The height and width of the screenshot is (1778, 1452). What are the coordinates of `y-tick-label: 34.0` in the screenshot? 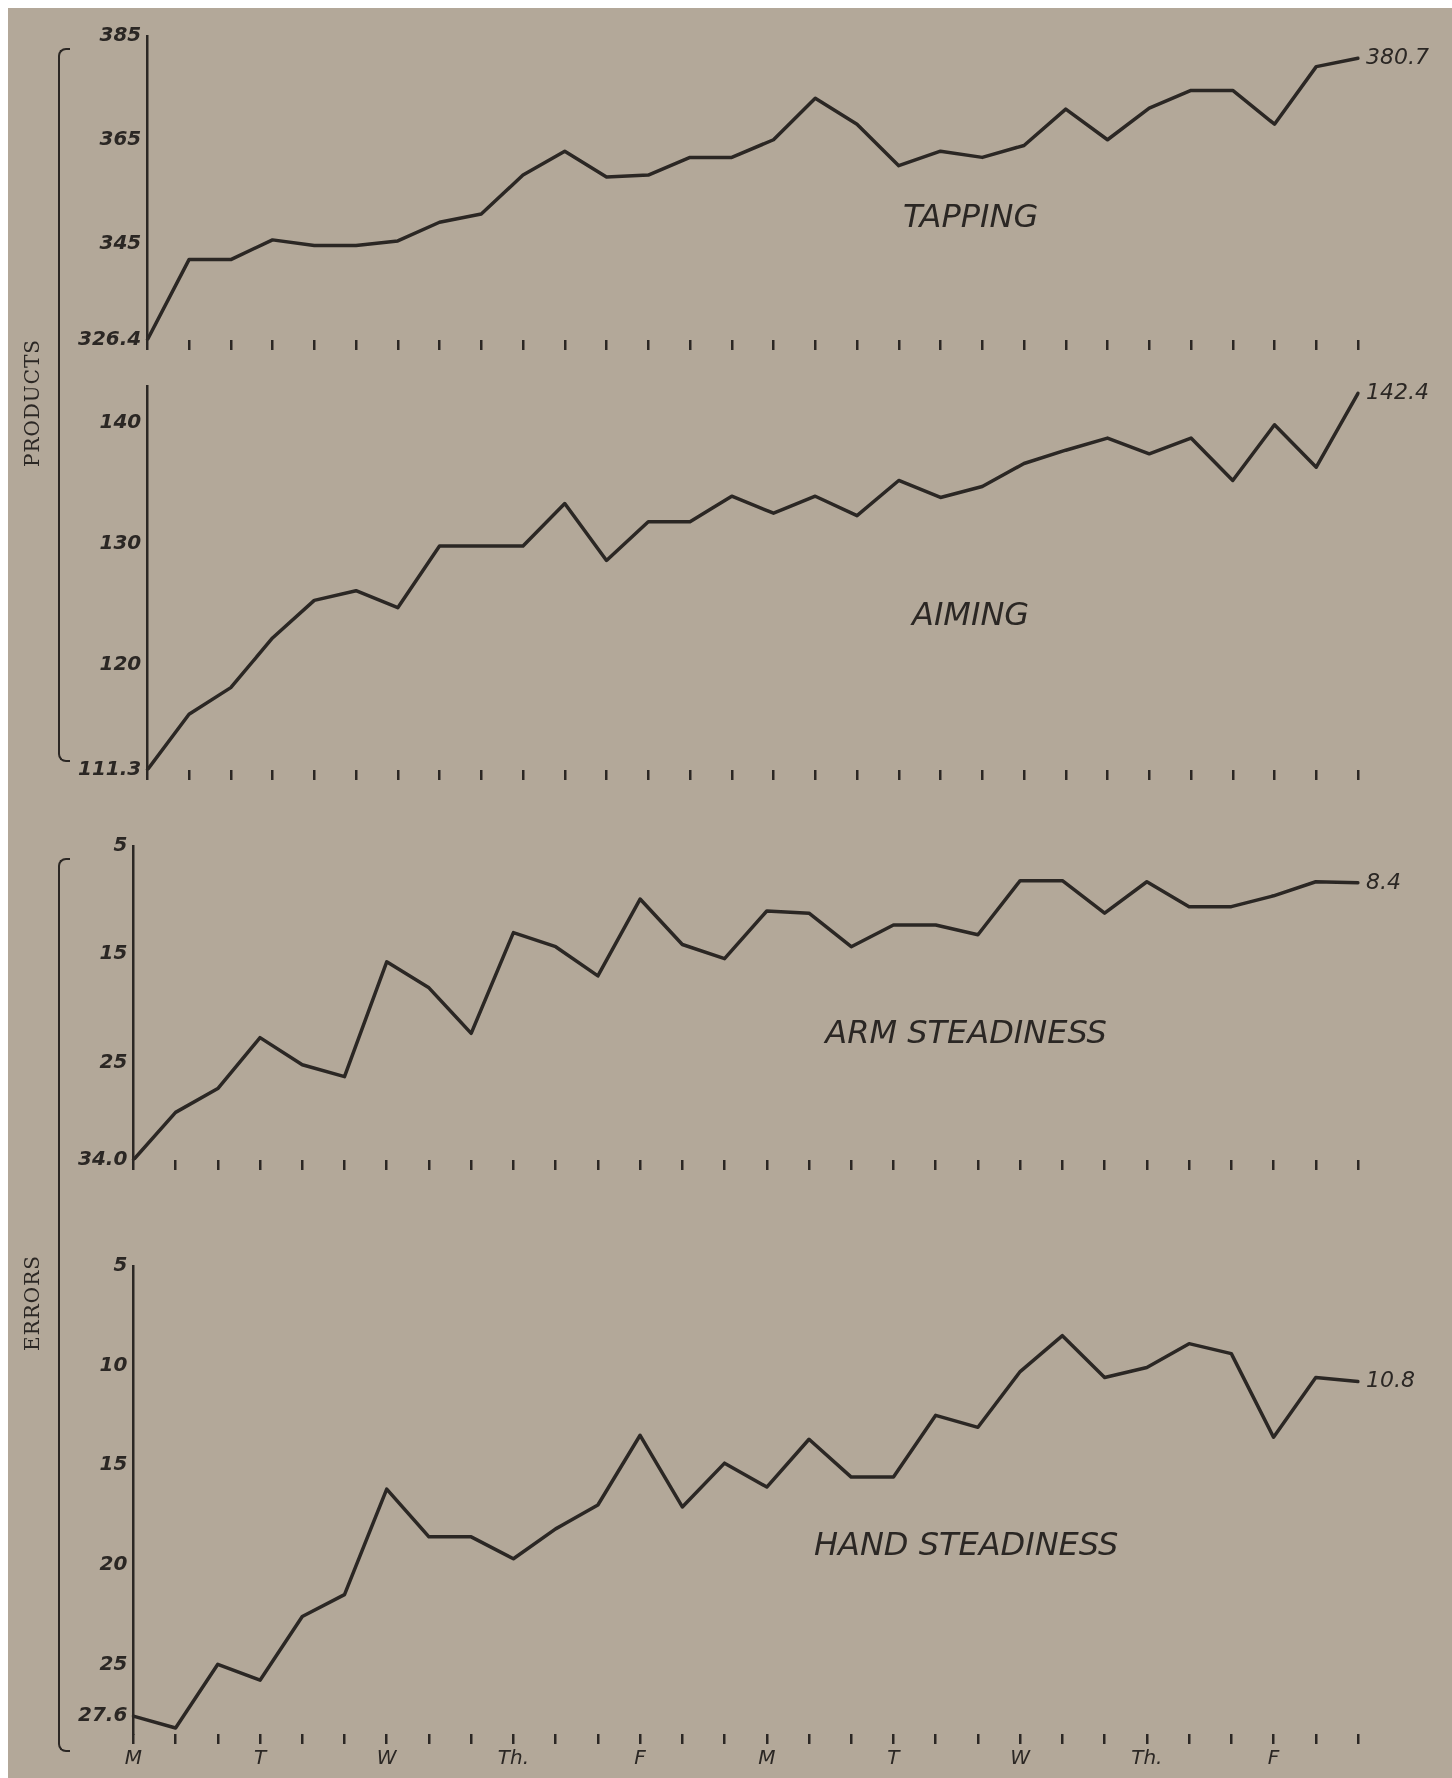 It's located at (102, 1158).